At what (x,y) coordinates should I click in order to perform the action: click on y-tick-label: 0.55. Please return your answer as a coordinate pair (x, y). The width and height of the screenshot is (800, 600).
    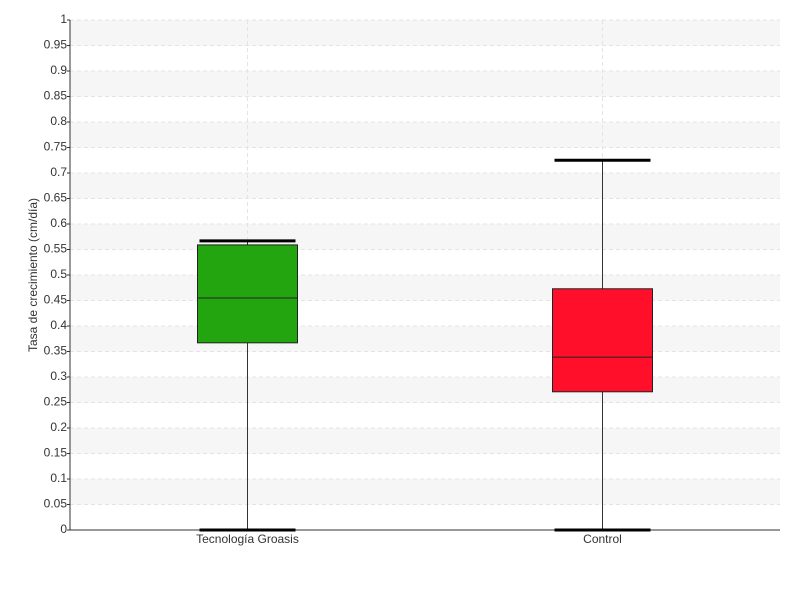
    Looking at the image, I should click on (56, 249).